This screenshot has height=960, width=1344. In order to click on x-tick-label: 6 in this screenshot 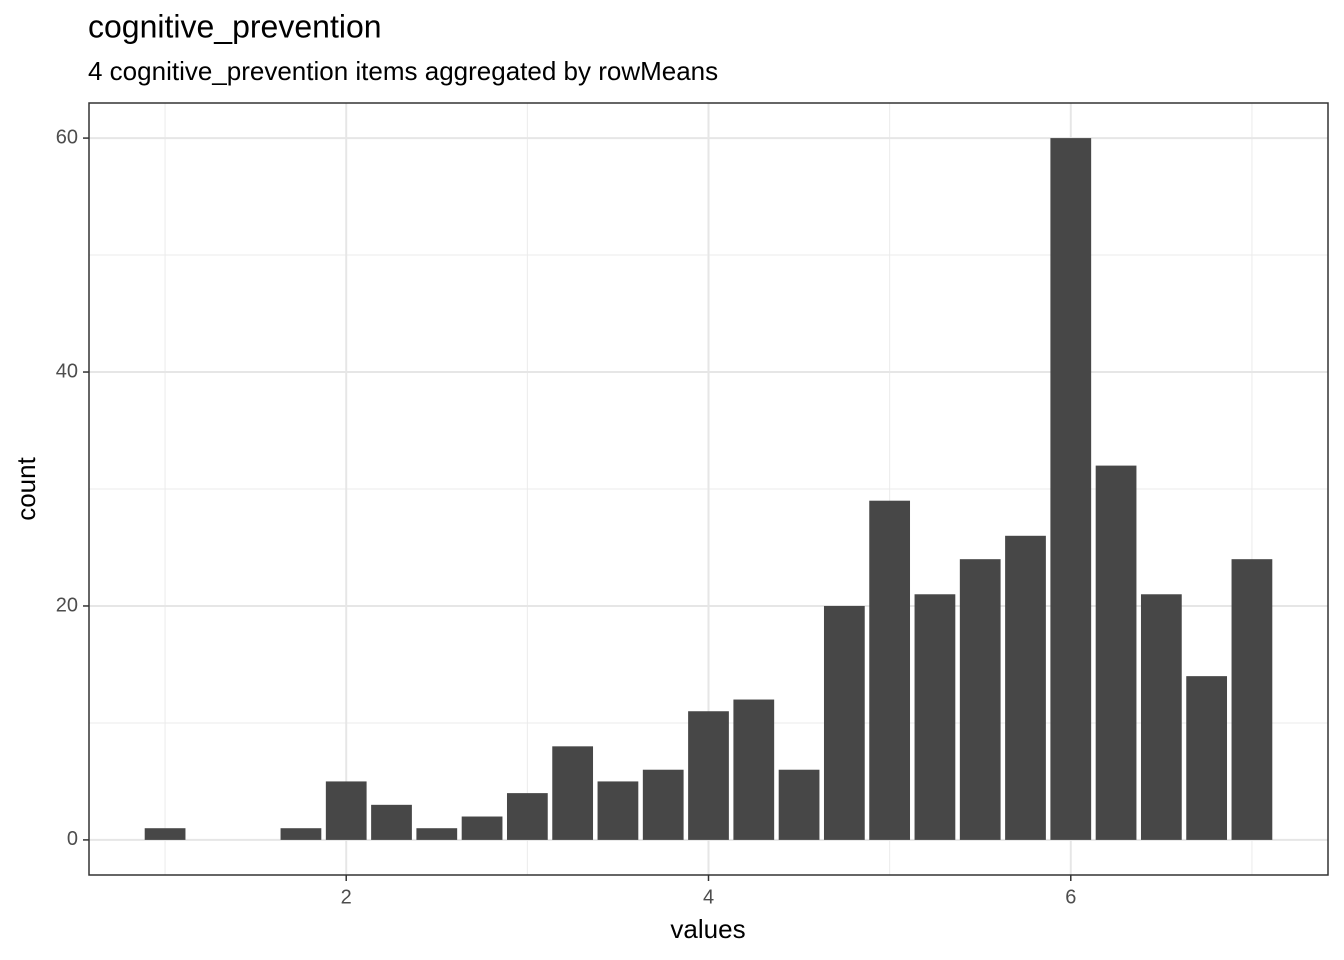, I will do `click(1070, 897)`.